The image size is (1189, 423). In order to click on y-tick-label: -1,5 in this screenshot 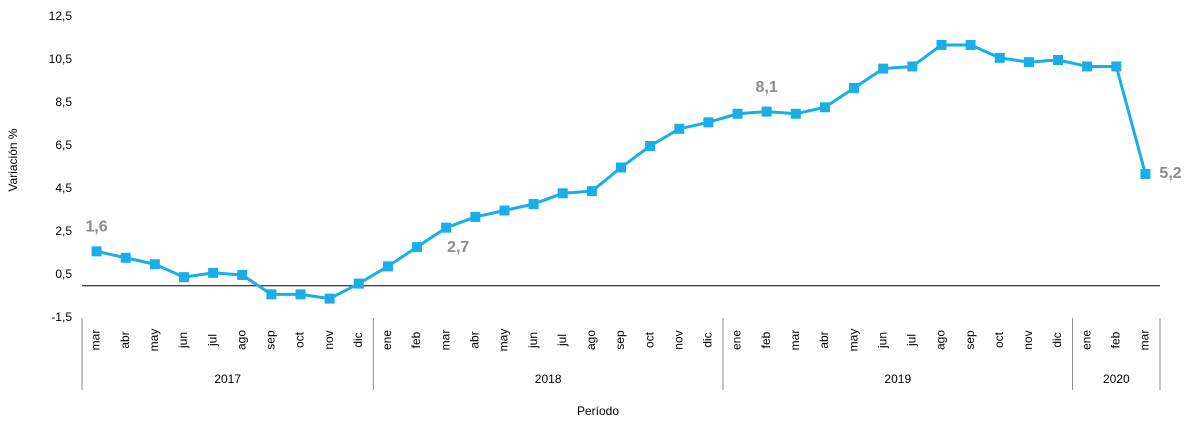, I will do `click(61, 317)`.